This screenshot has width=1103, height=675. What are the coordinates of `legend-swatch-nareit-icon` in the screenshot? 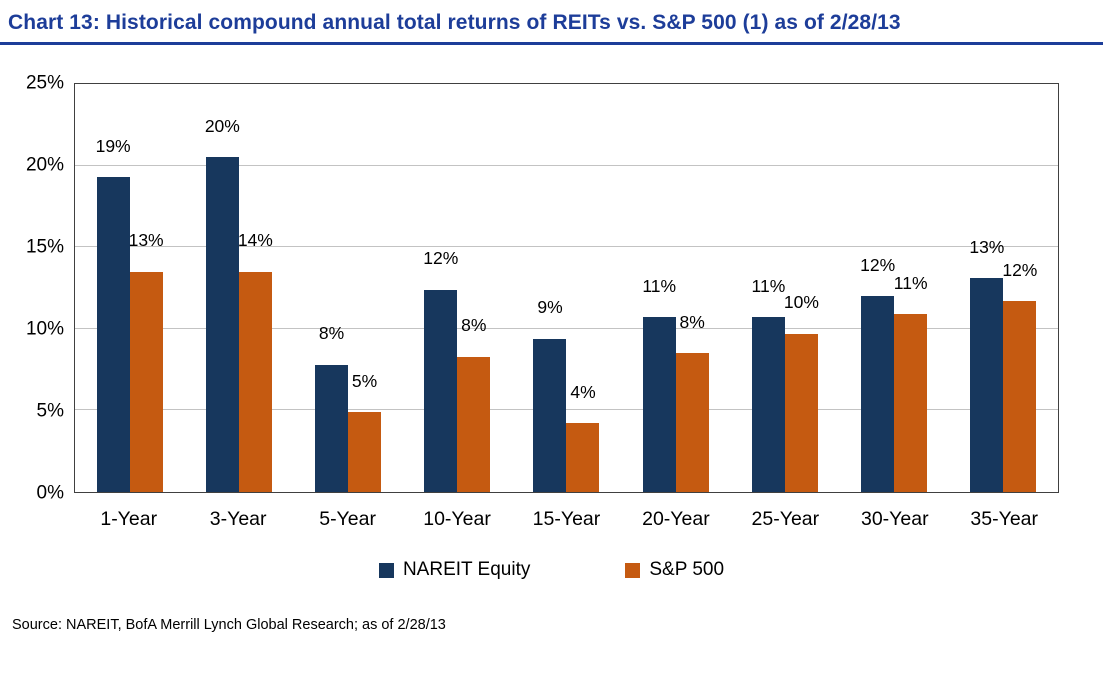 It's located at (386, 570).